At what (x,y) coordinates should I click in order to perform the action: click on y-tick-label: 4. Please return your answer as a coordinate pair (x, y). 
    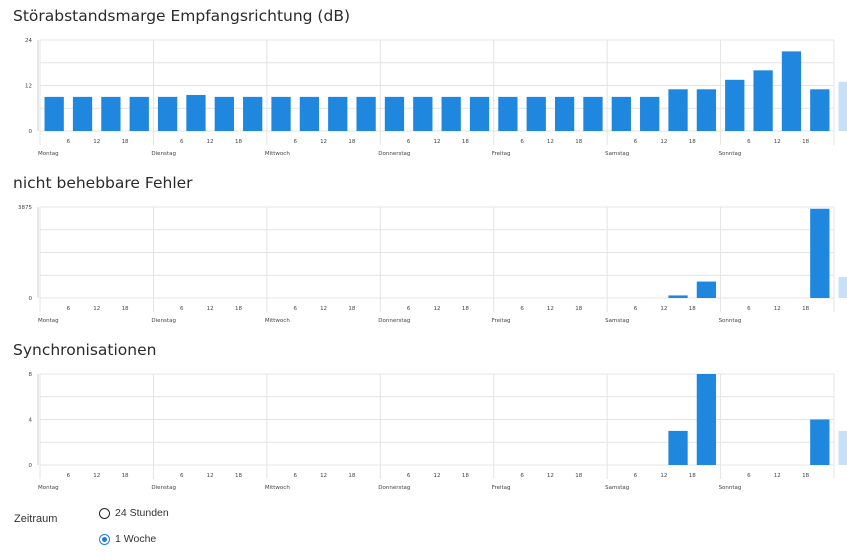
    Looking at the image, I should click on (31, 421).